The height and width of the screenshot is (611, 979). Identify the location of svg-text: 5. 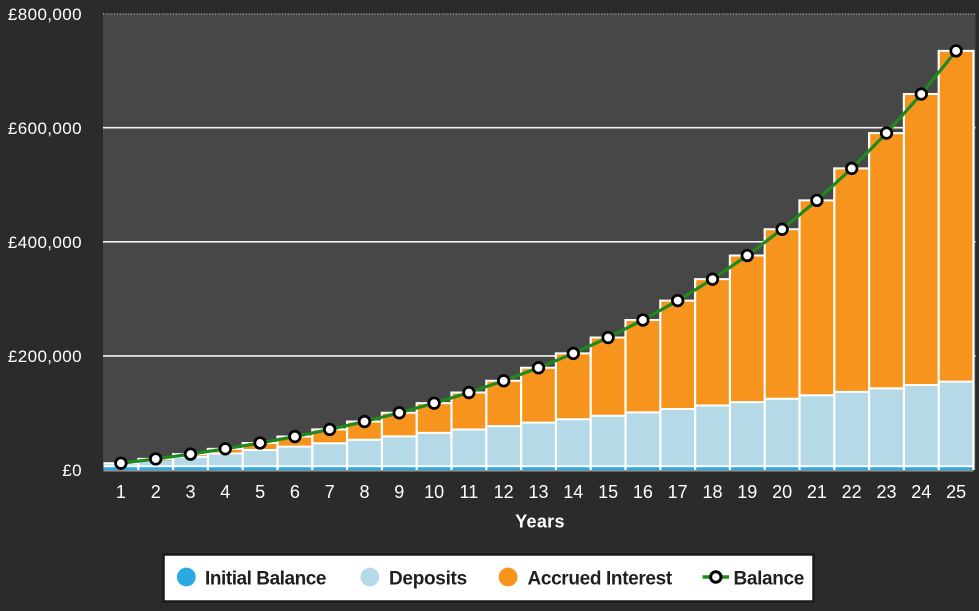
(260, 492).